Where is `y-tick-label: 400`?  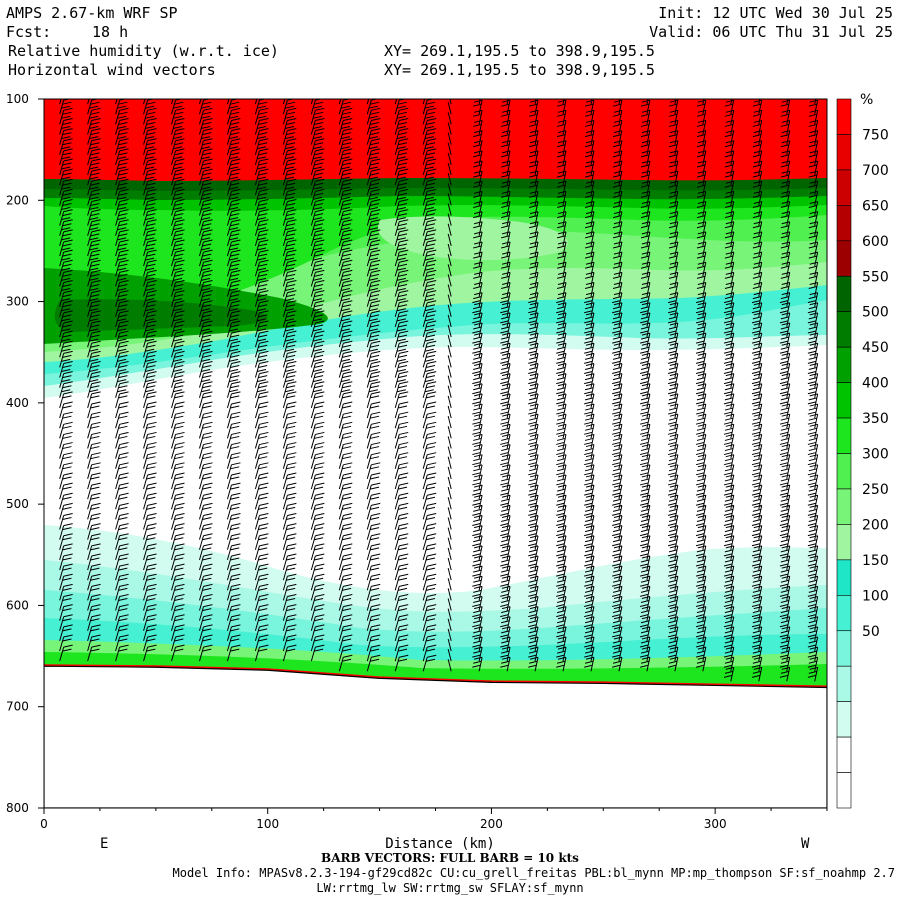
y-tick-label: 400 is located at coordinates (17, 403).